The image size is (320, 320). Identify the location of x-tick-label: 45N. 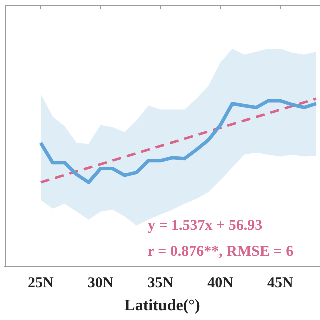
(281, 284).